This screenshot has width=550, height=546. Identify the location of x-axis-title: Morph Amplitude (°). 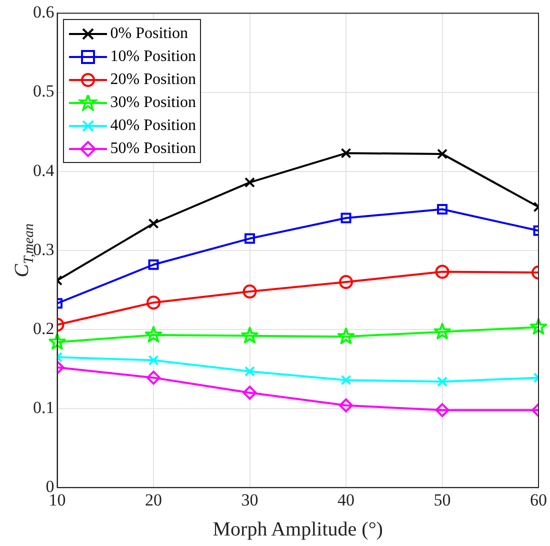
(297, 529).